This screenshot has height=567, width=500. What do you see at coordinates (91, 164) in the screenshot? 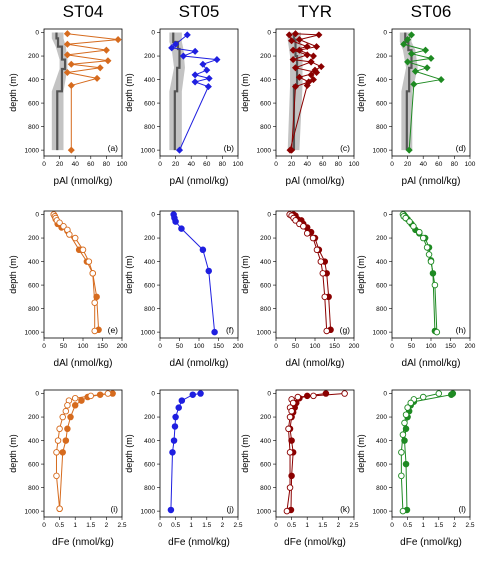
I see `x-tick-label: 60` at bounding box center [91, 164].